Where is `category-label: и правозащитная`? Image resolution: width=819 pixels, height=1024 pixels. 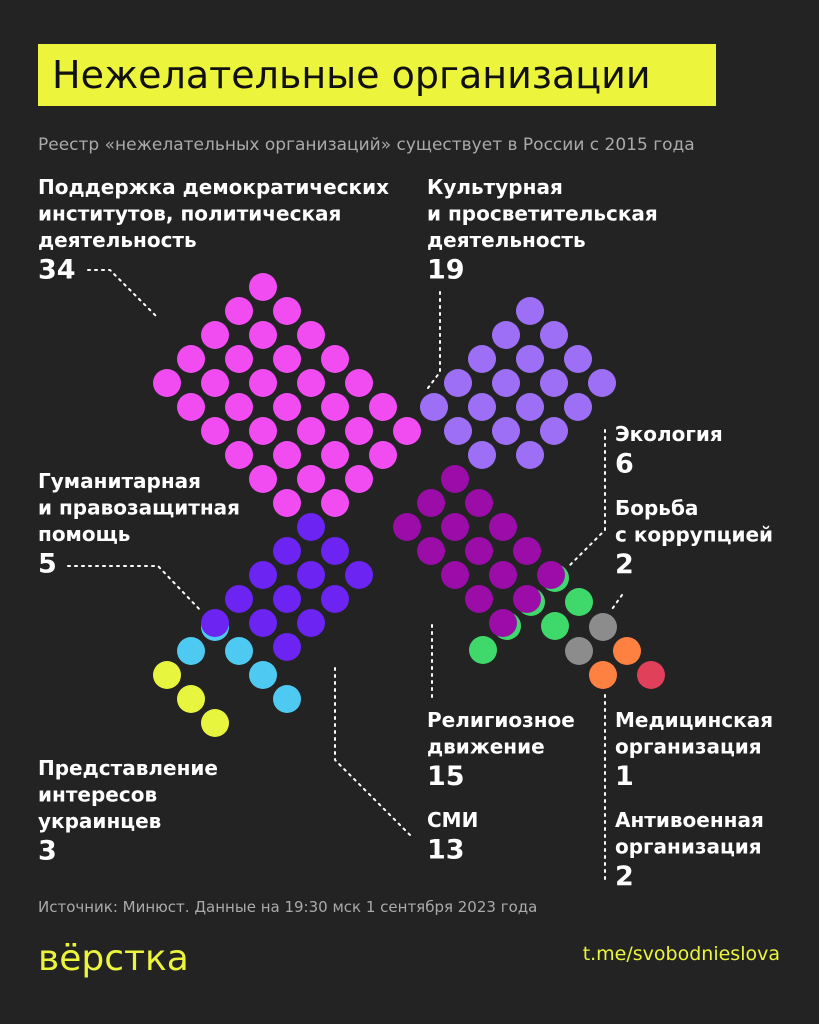 category-label: и правозащитная is located at coordinates (139, 508).